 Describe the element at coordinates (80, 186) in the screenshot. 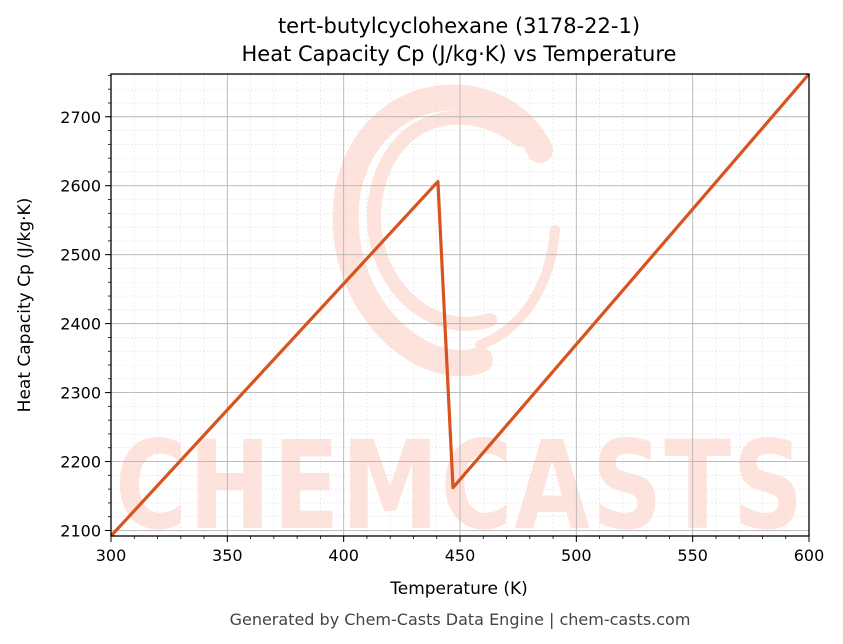

I see `y-tick-label: 2600` at that location.